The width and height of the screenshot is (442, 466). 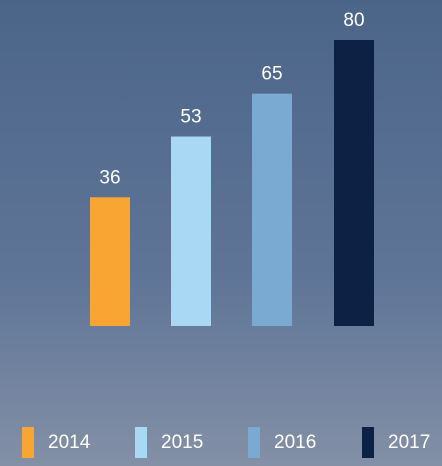 I want to click on data-label: 53, so click(x=190, y=117).